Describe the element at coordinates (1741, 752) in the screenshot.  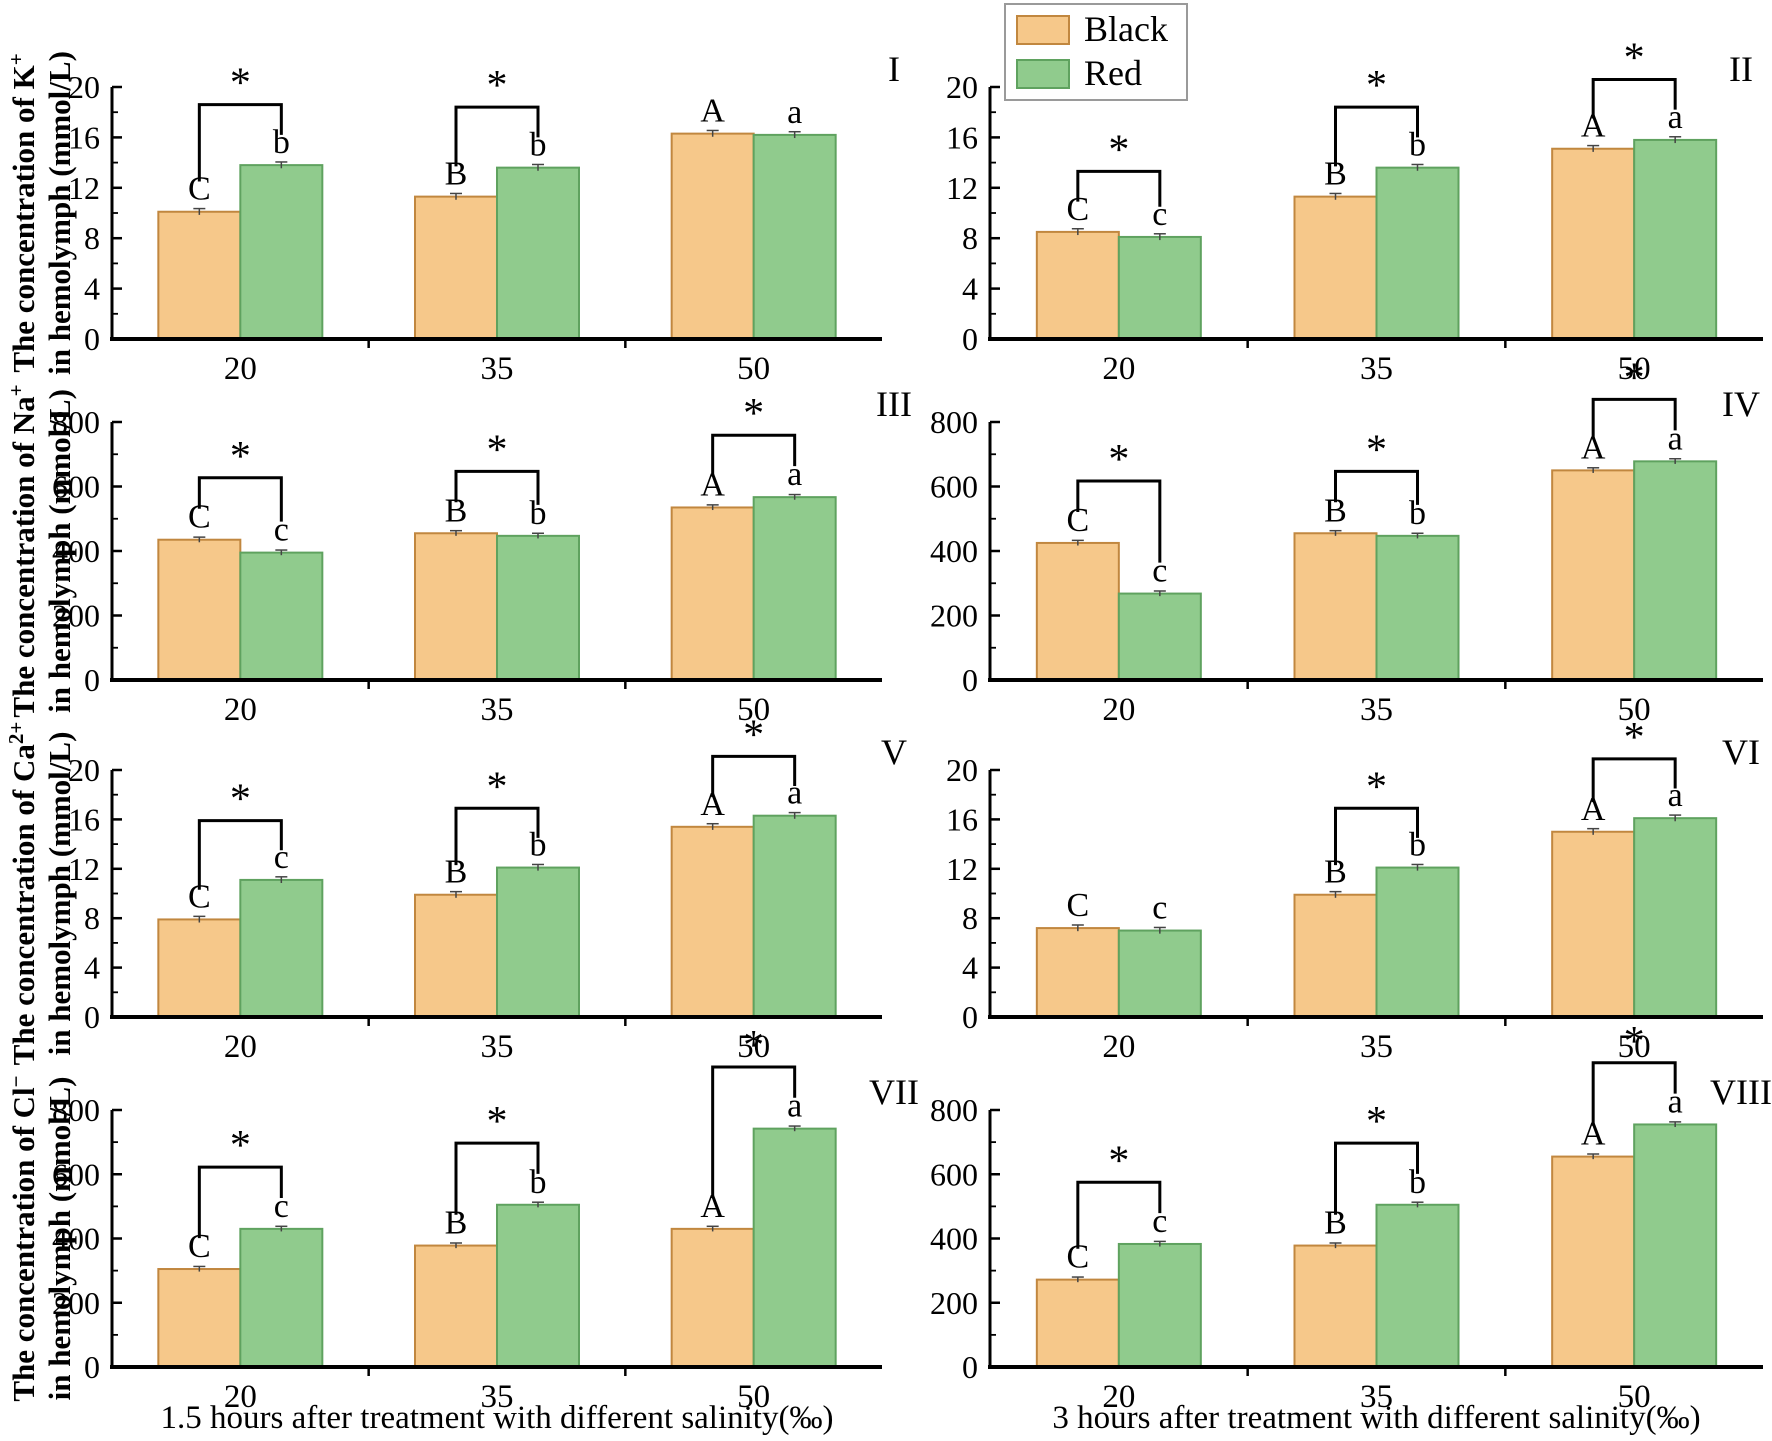
I see `panel-numeral-VI: VI` at that location.